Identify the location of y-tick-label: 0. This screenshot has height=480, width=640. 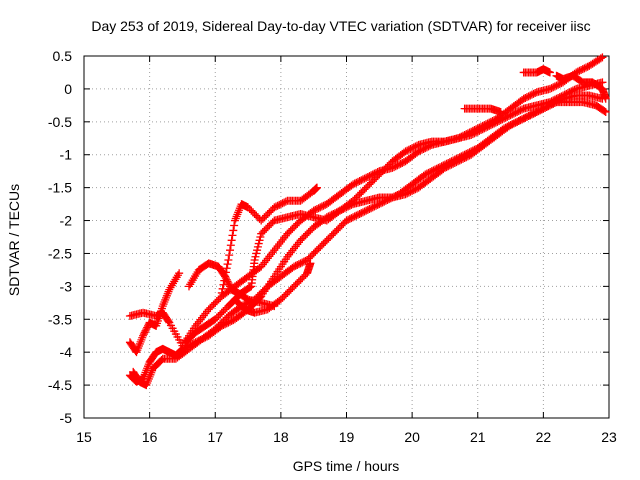
(68, 89).